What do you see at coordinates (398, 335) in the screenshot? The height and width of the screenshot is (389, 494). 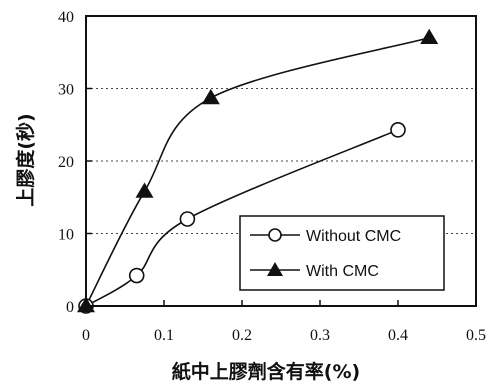 I see `x-tick-label: 0.4` at bounding box center [398, 335].